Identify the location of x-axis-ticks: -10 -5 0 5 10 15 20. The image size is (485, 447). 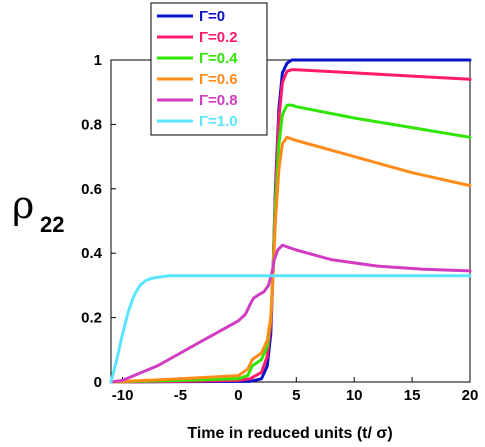
(295, 390).